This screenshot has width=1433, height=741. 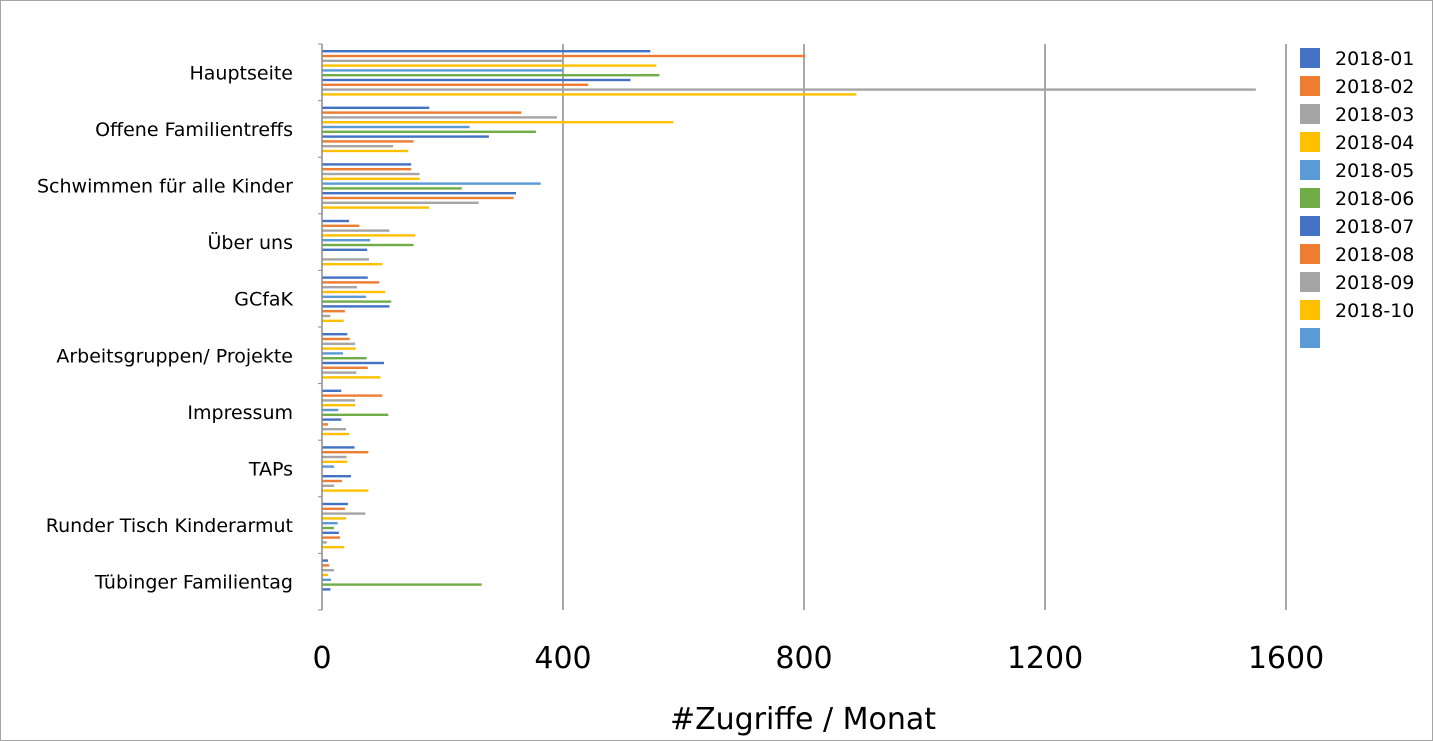 What do you see at coordinates (320, 327) in the screenshot?
I see `axes` at bounding box center [320, 327].